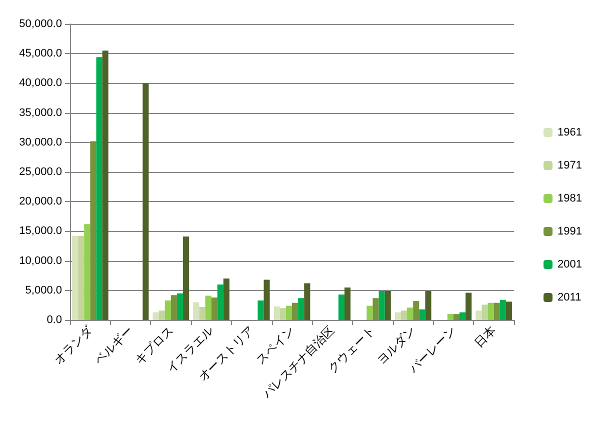 The width and height of the screenshot is (600, 430). Describe the element at coordinates (40, 172) in the screenshot. I see `y-tick-label: 25,000.0` at that location.